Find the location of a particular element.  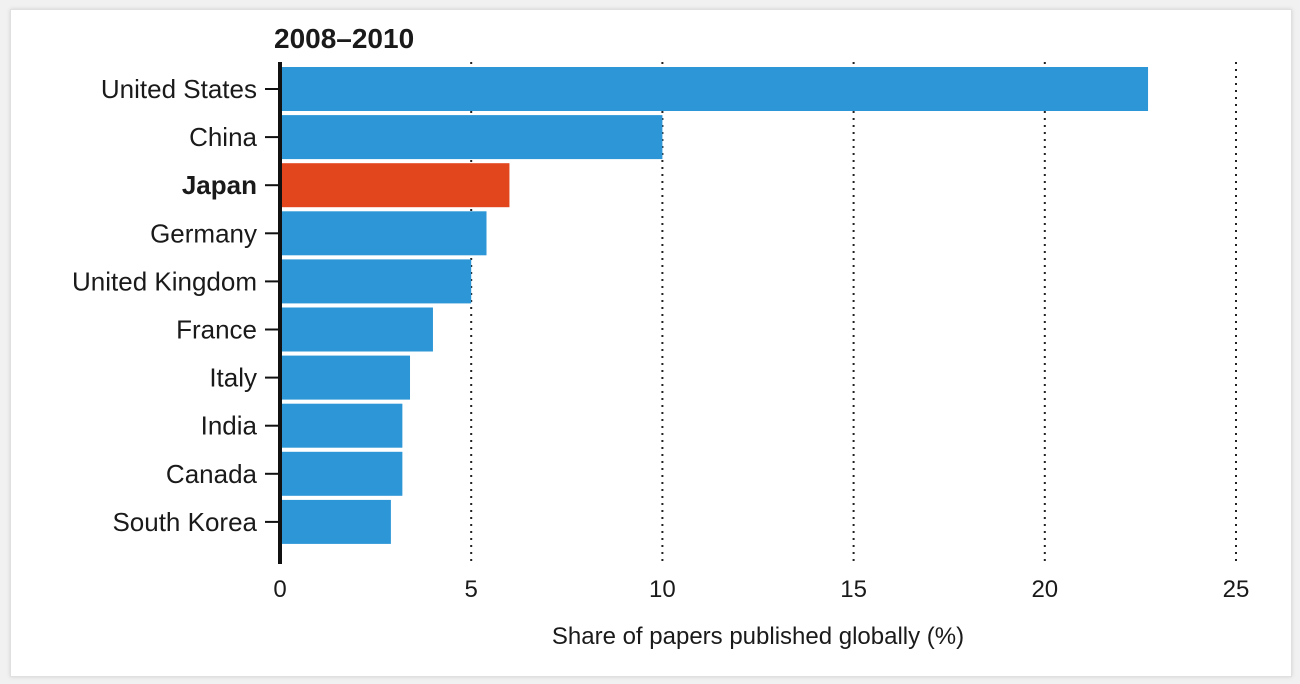

category-label-france: France is located at coordinates (216, 330).